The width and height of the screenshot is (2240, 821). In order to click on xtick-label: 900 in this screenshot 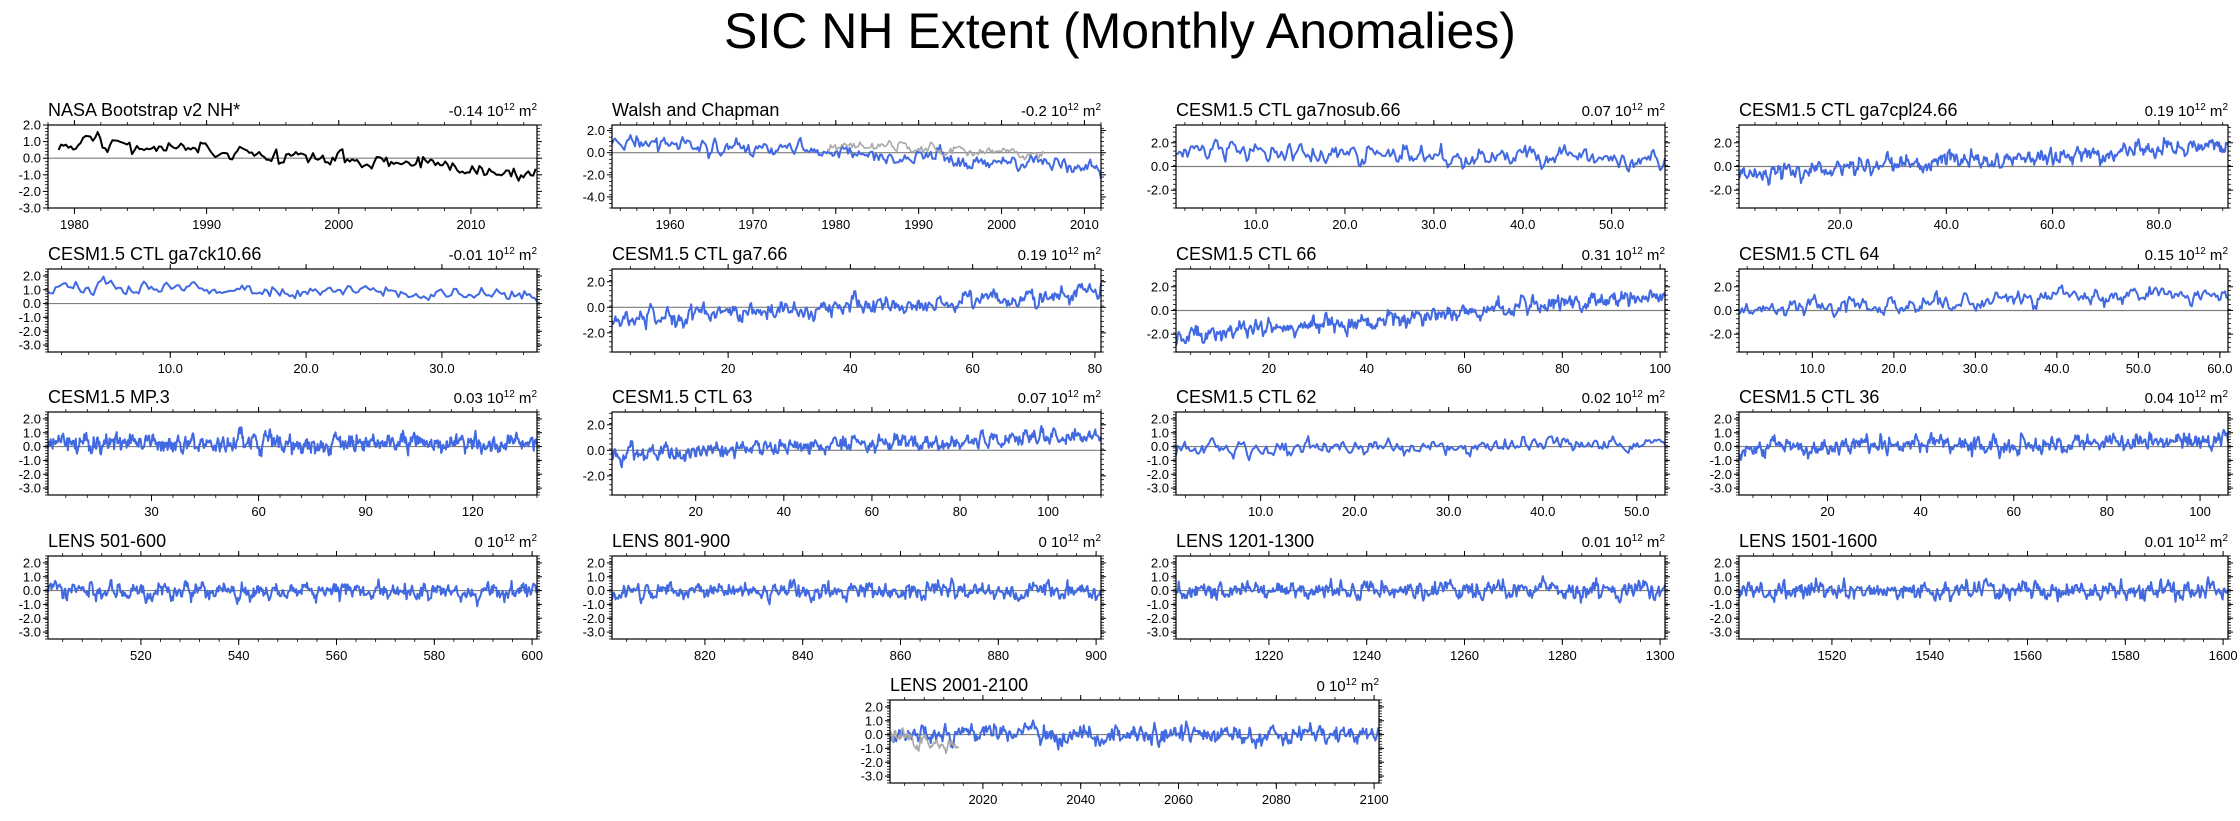, I will do `click(1096, 655)`.